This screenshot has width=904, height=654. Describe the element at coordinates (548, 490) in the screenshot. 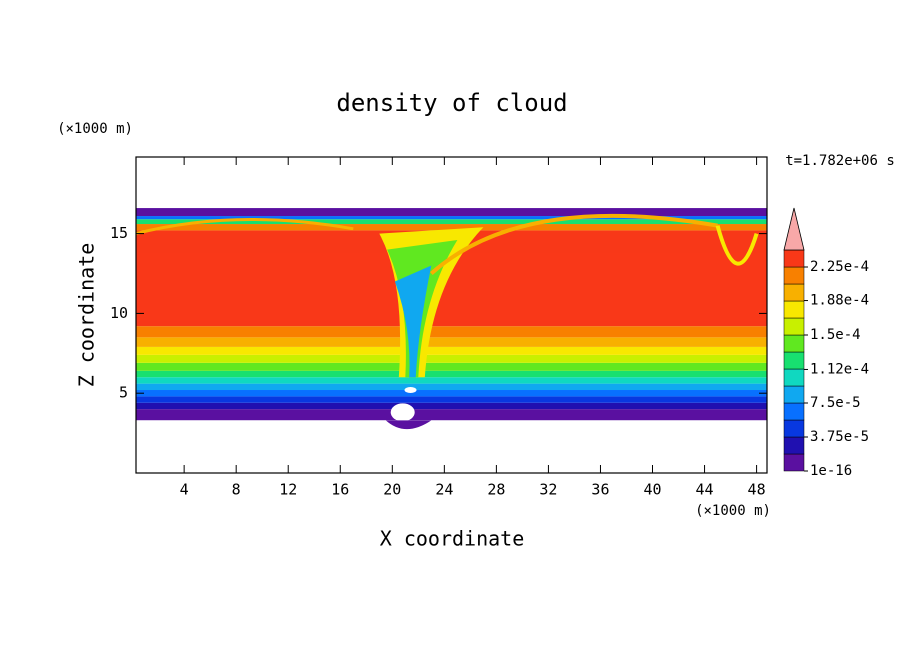

I see `x-tick-label: 32` at that location.